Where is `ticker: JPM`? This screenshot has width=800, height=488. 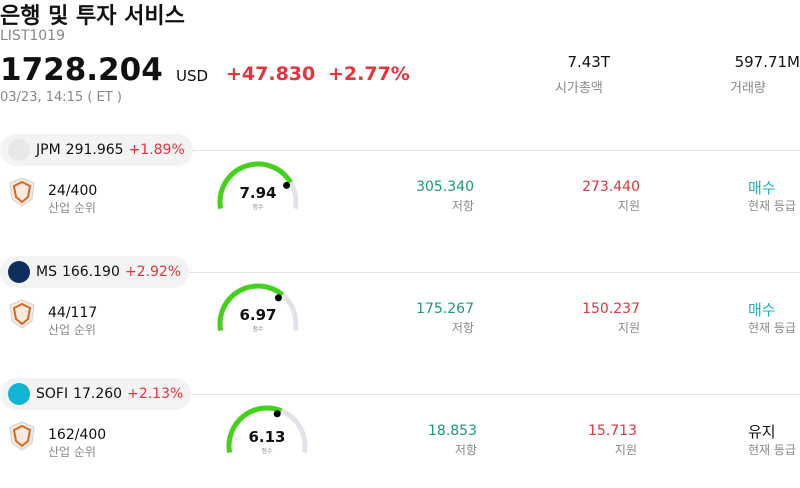
ticker: JPM is located at coordinates (48, 150).